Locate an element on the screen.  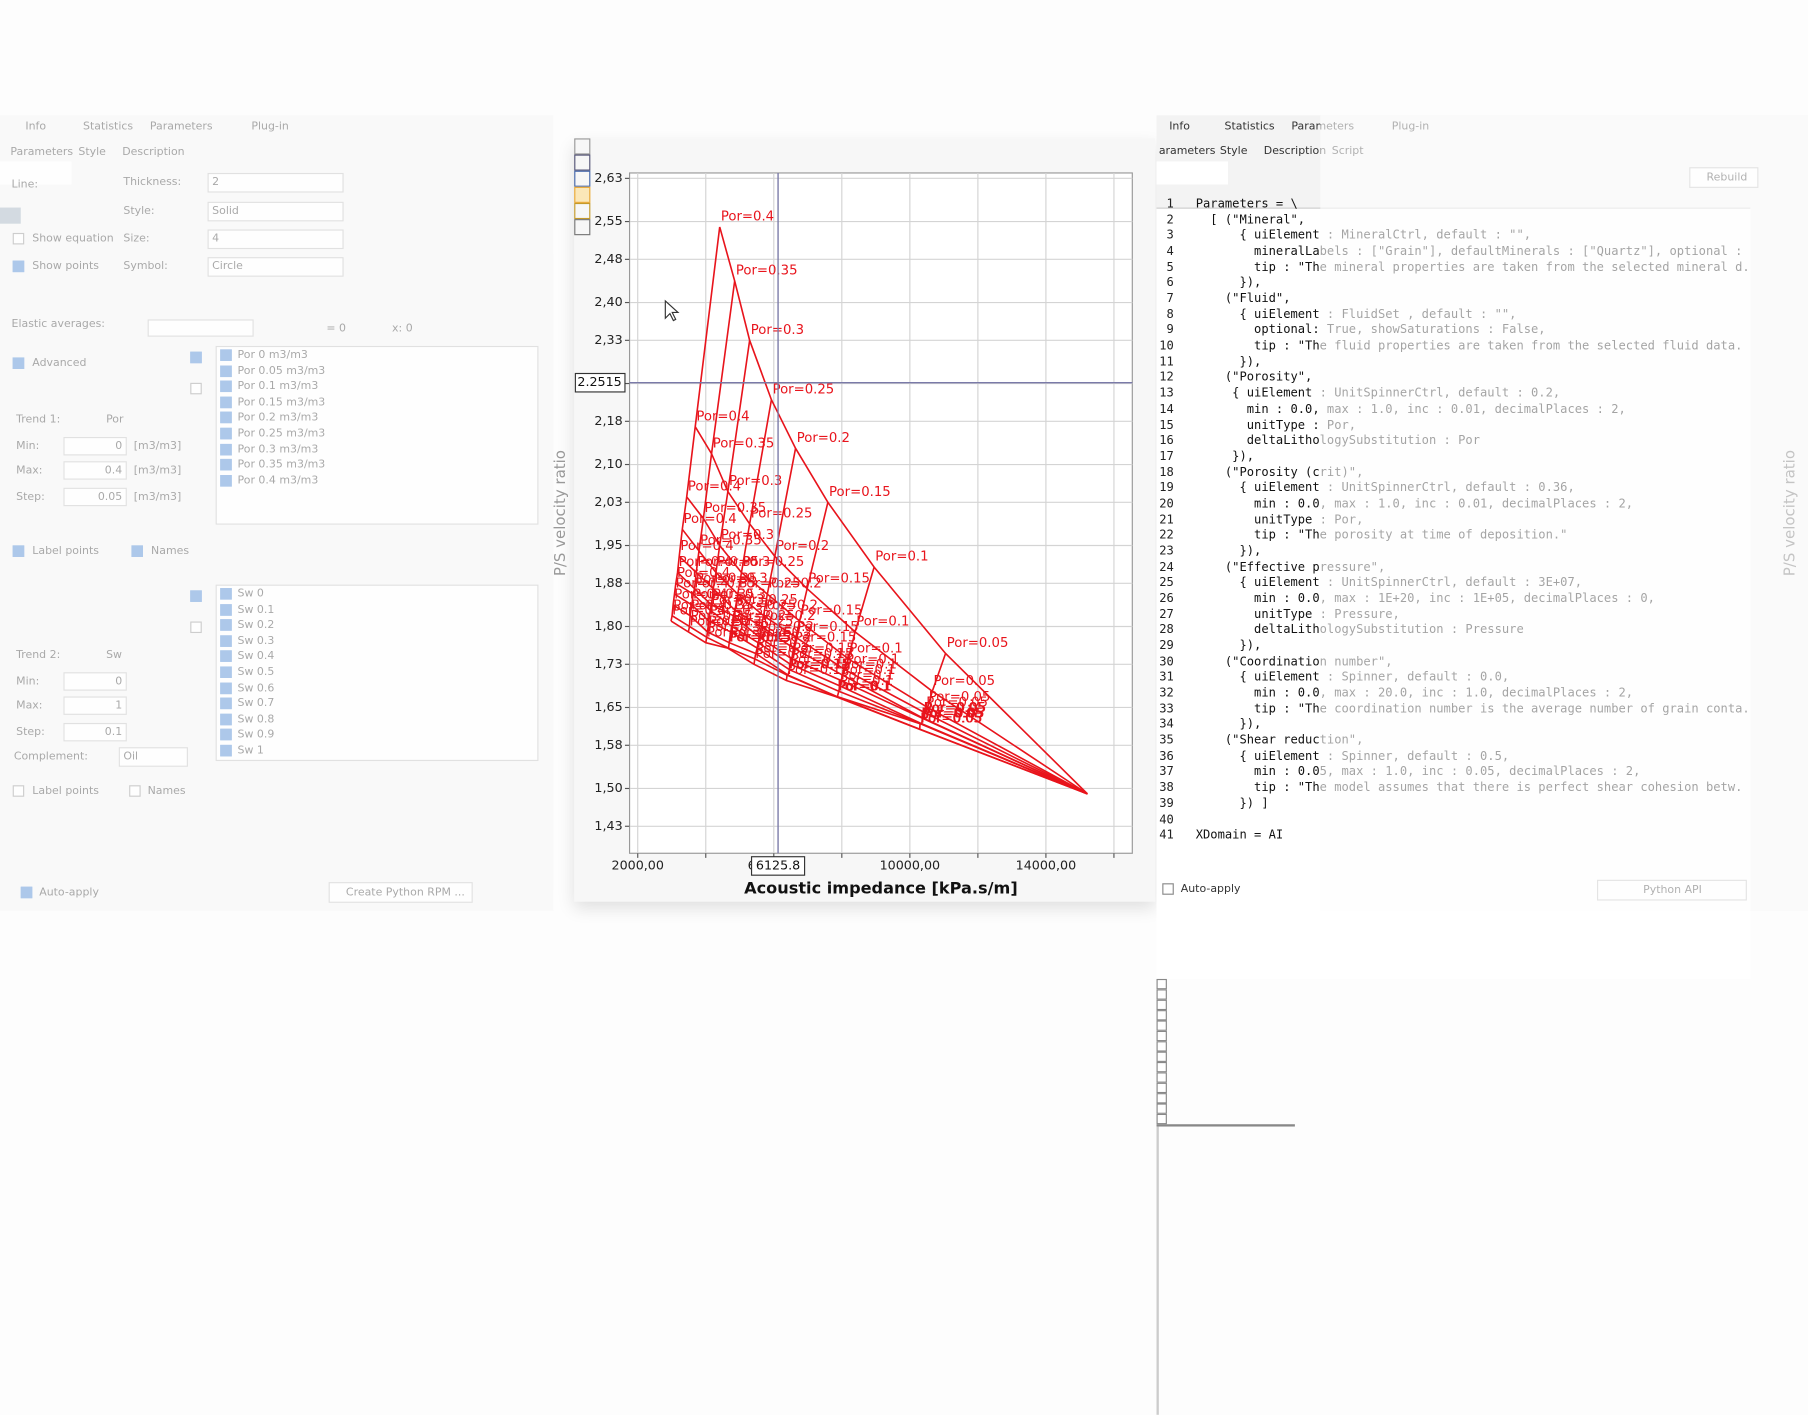
line-number: 27 is located at coordinates (1166, 614).